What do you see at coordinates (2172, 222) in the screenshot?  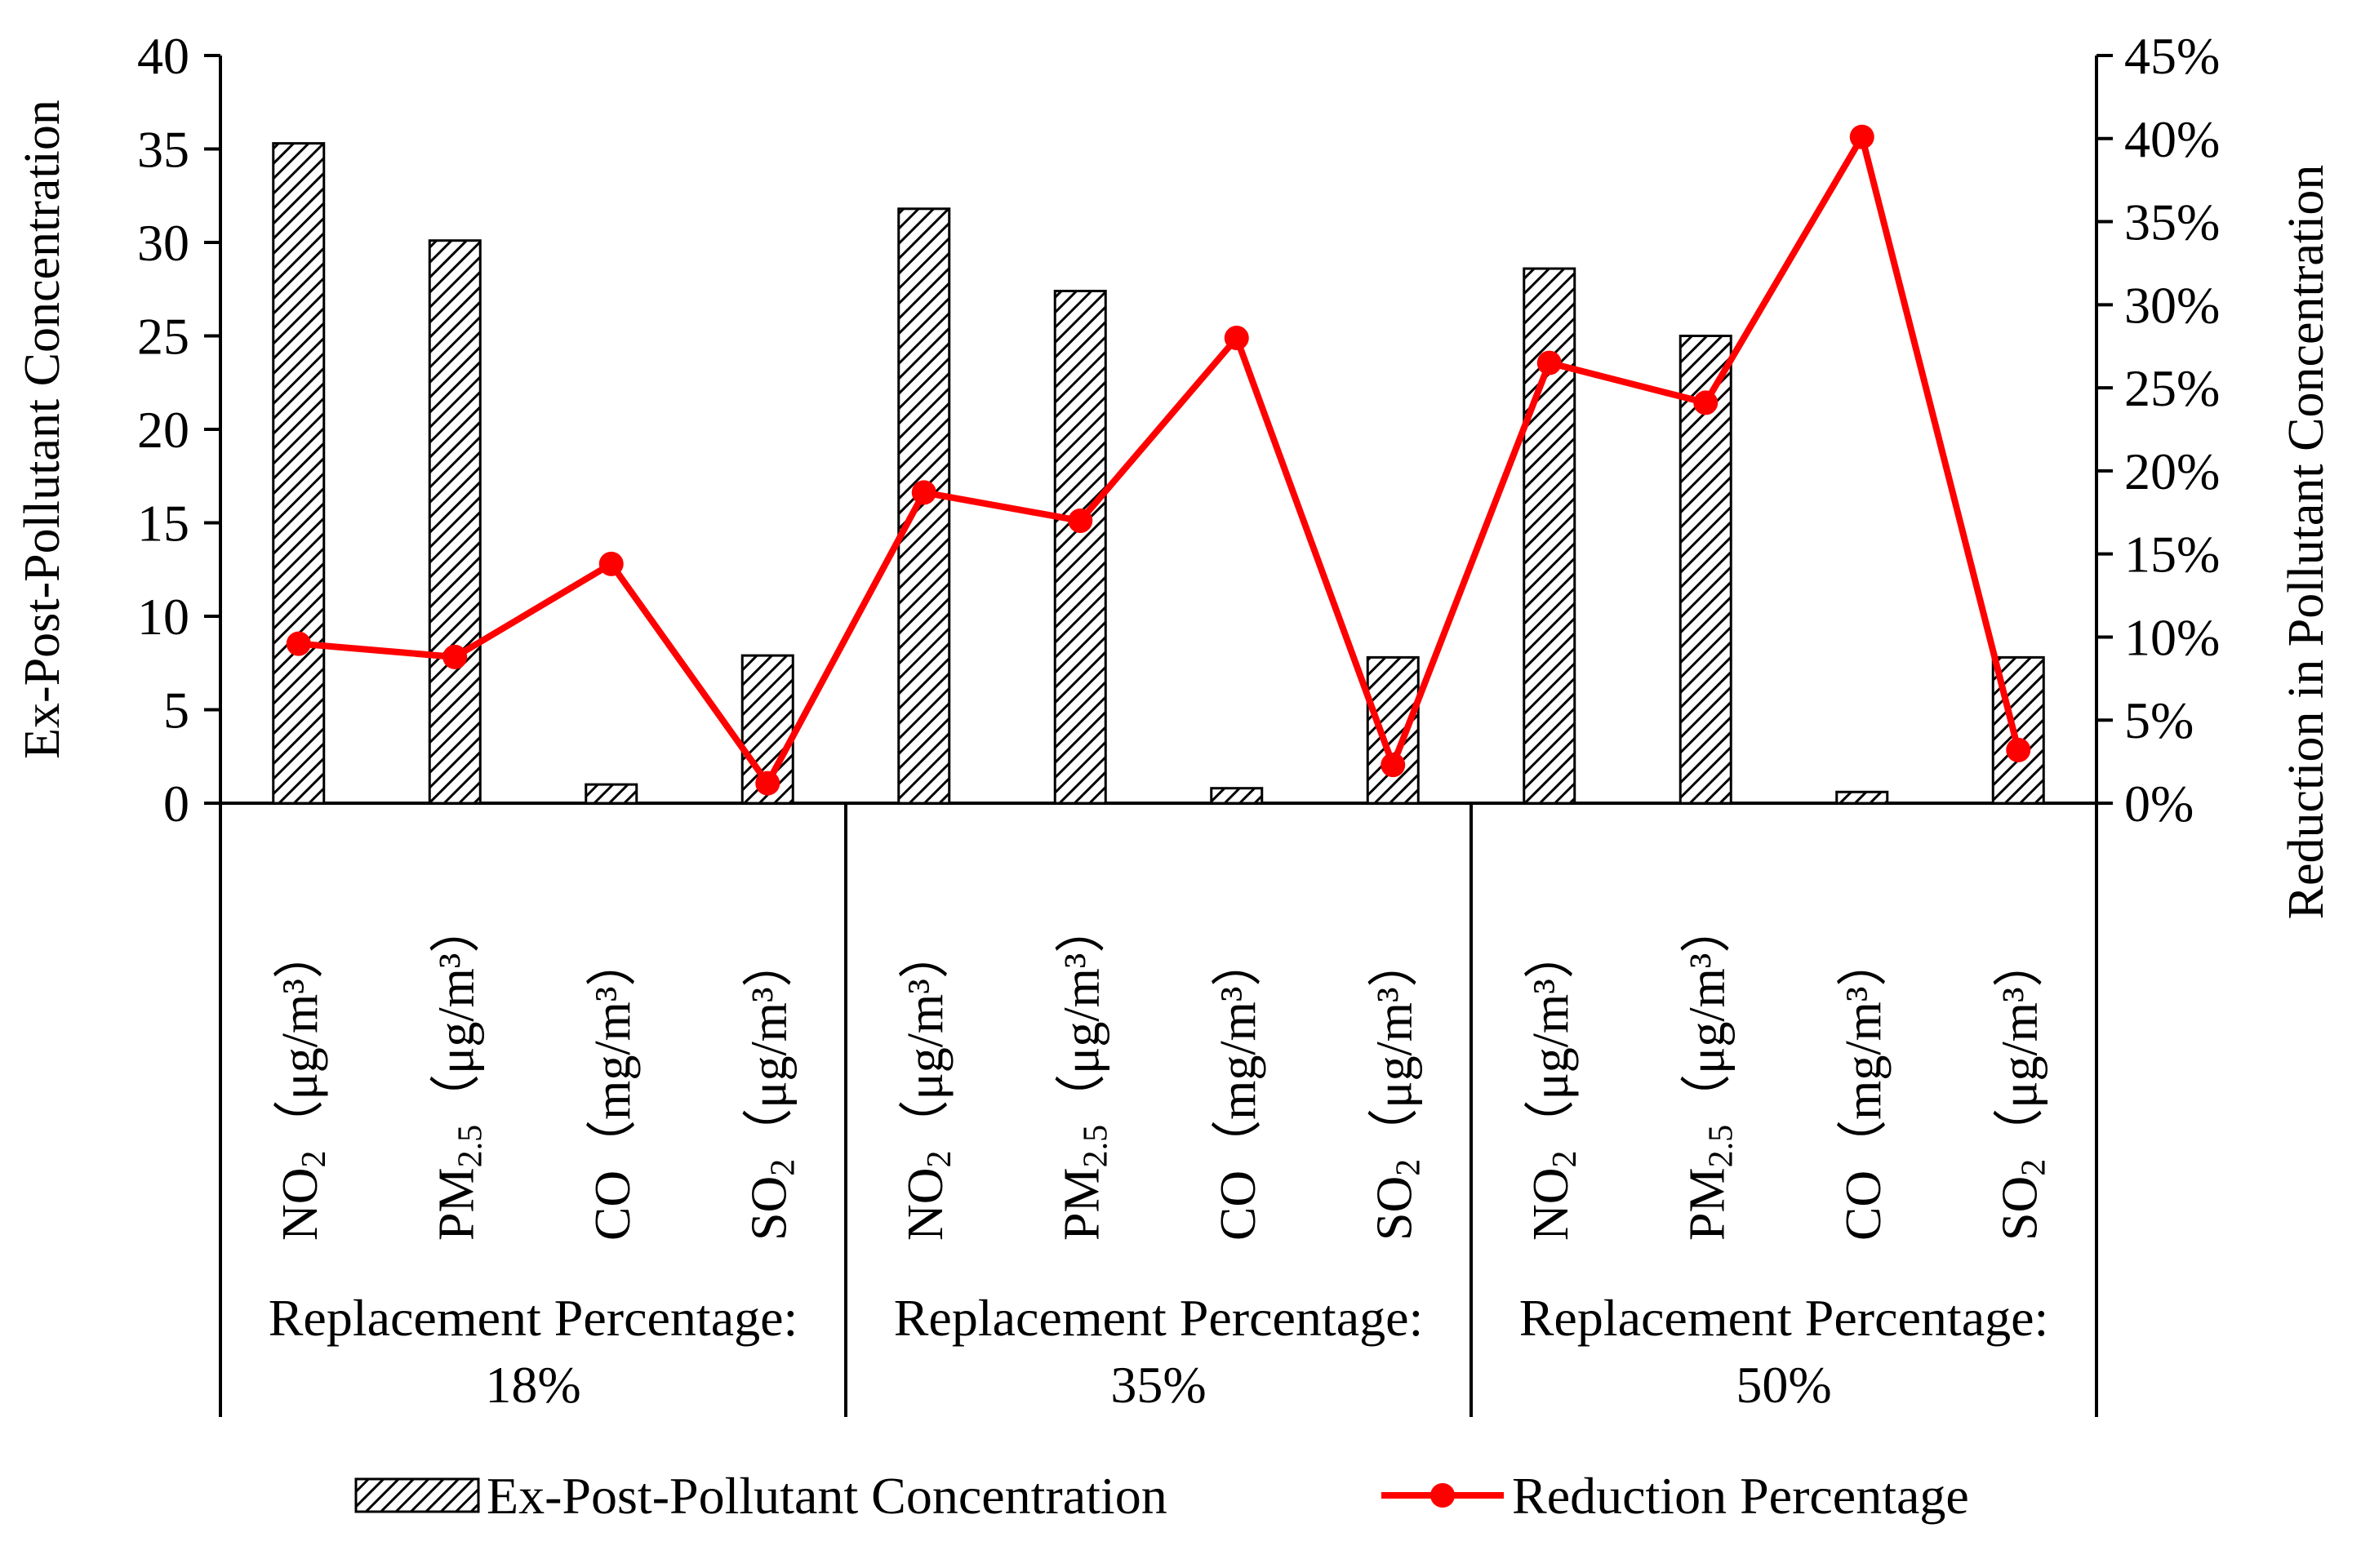 I see `right-axis-tick-label: 35%` at bounding box center [2172, 222].